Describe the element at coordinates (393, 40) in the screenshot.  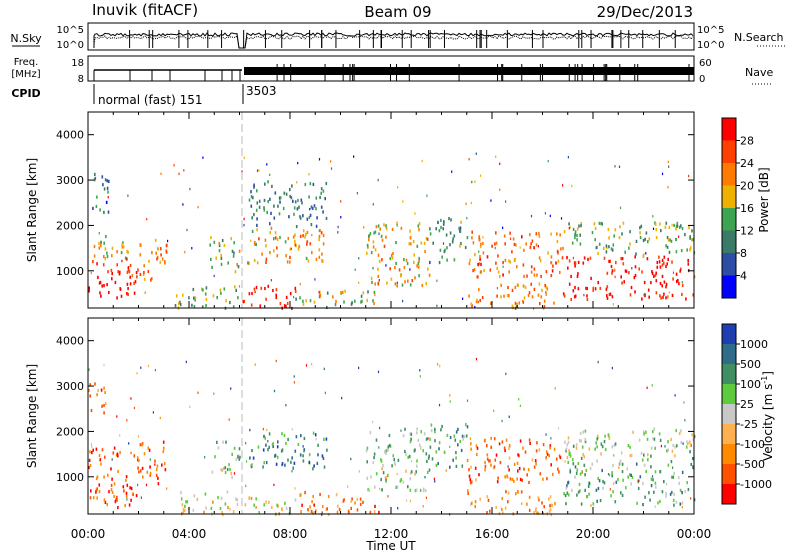
I see `nsky-line` at that location.